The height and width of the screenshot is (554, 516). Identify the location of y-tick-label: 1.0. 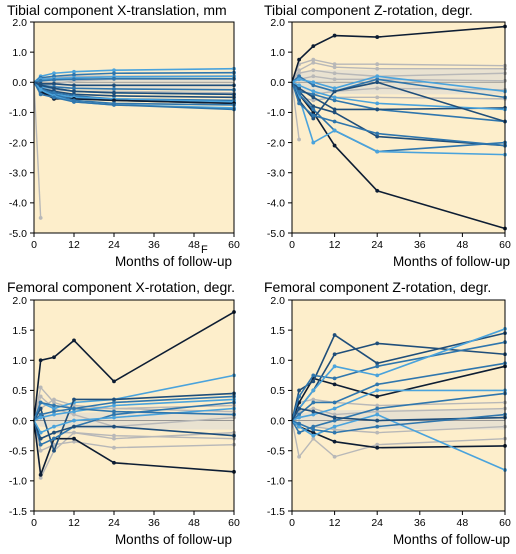
(19, 361).